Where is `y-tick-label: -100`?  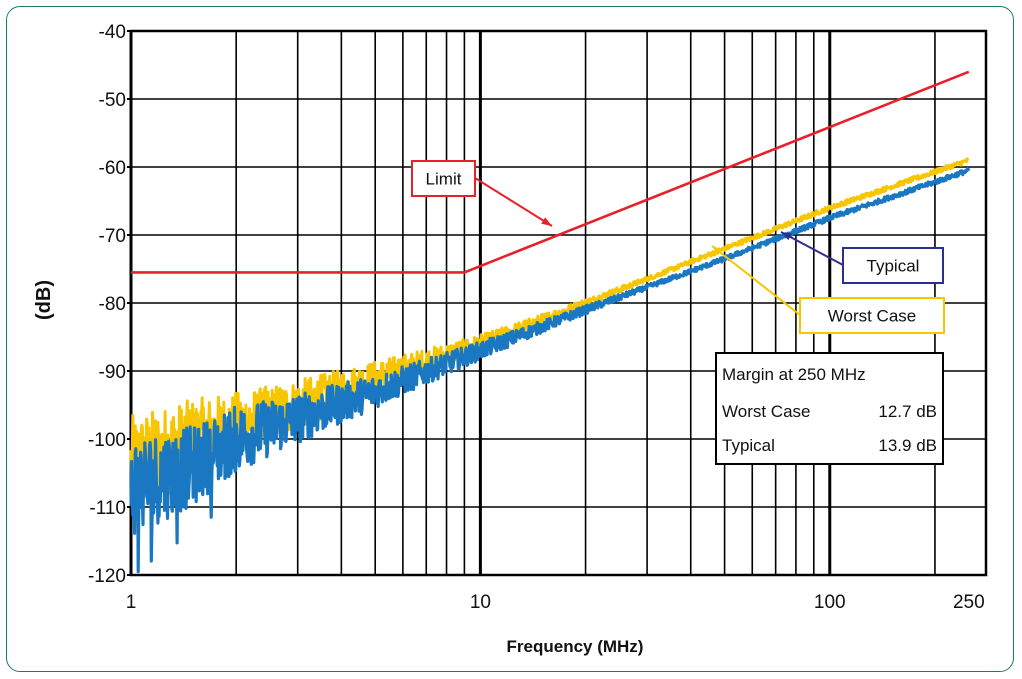 y-tick-label: -100 is located at coordinates (107, 440).